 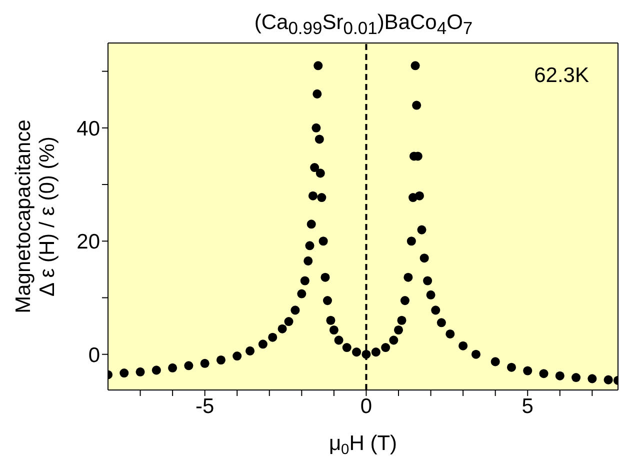 What do you see at coordinates (204, 406) in the screenshot?
I see `x-tick-label: -5` at bounding box center [204, 406].